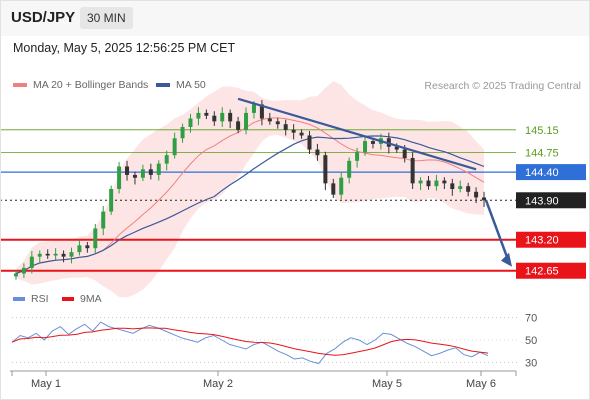 The height and width of the screenshot is (400, 590). I want to click on resistance-1-label: 145.15, so click(542, 131).